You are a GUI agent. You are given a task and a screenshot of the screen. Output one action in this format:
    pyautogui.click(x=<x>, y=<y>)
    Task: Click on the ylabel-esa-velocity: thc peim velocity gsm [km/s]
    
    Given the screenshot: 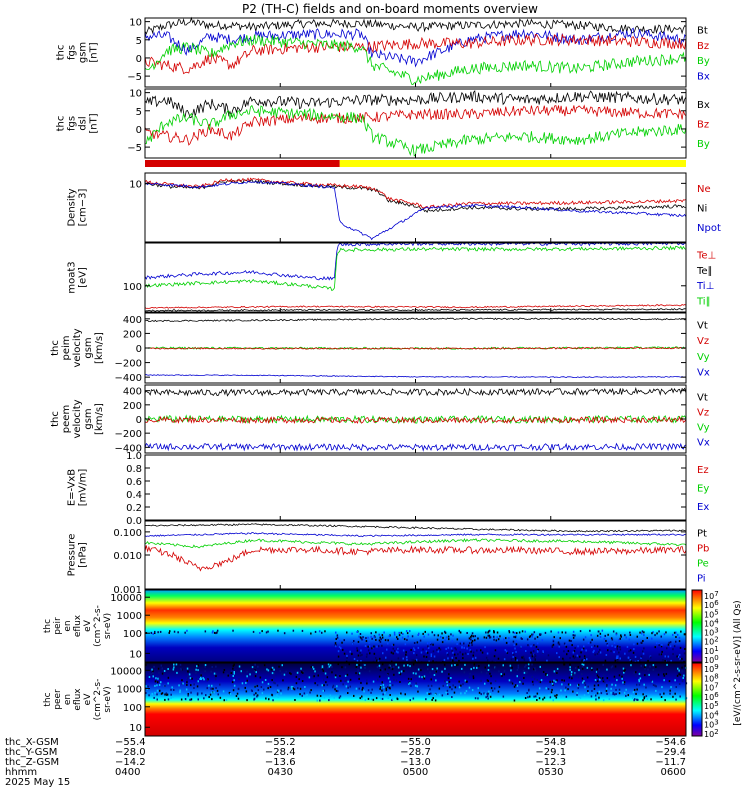 What is the action you would take?
    pyautogui.click(x=77, y=347)
    